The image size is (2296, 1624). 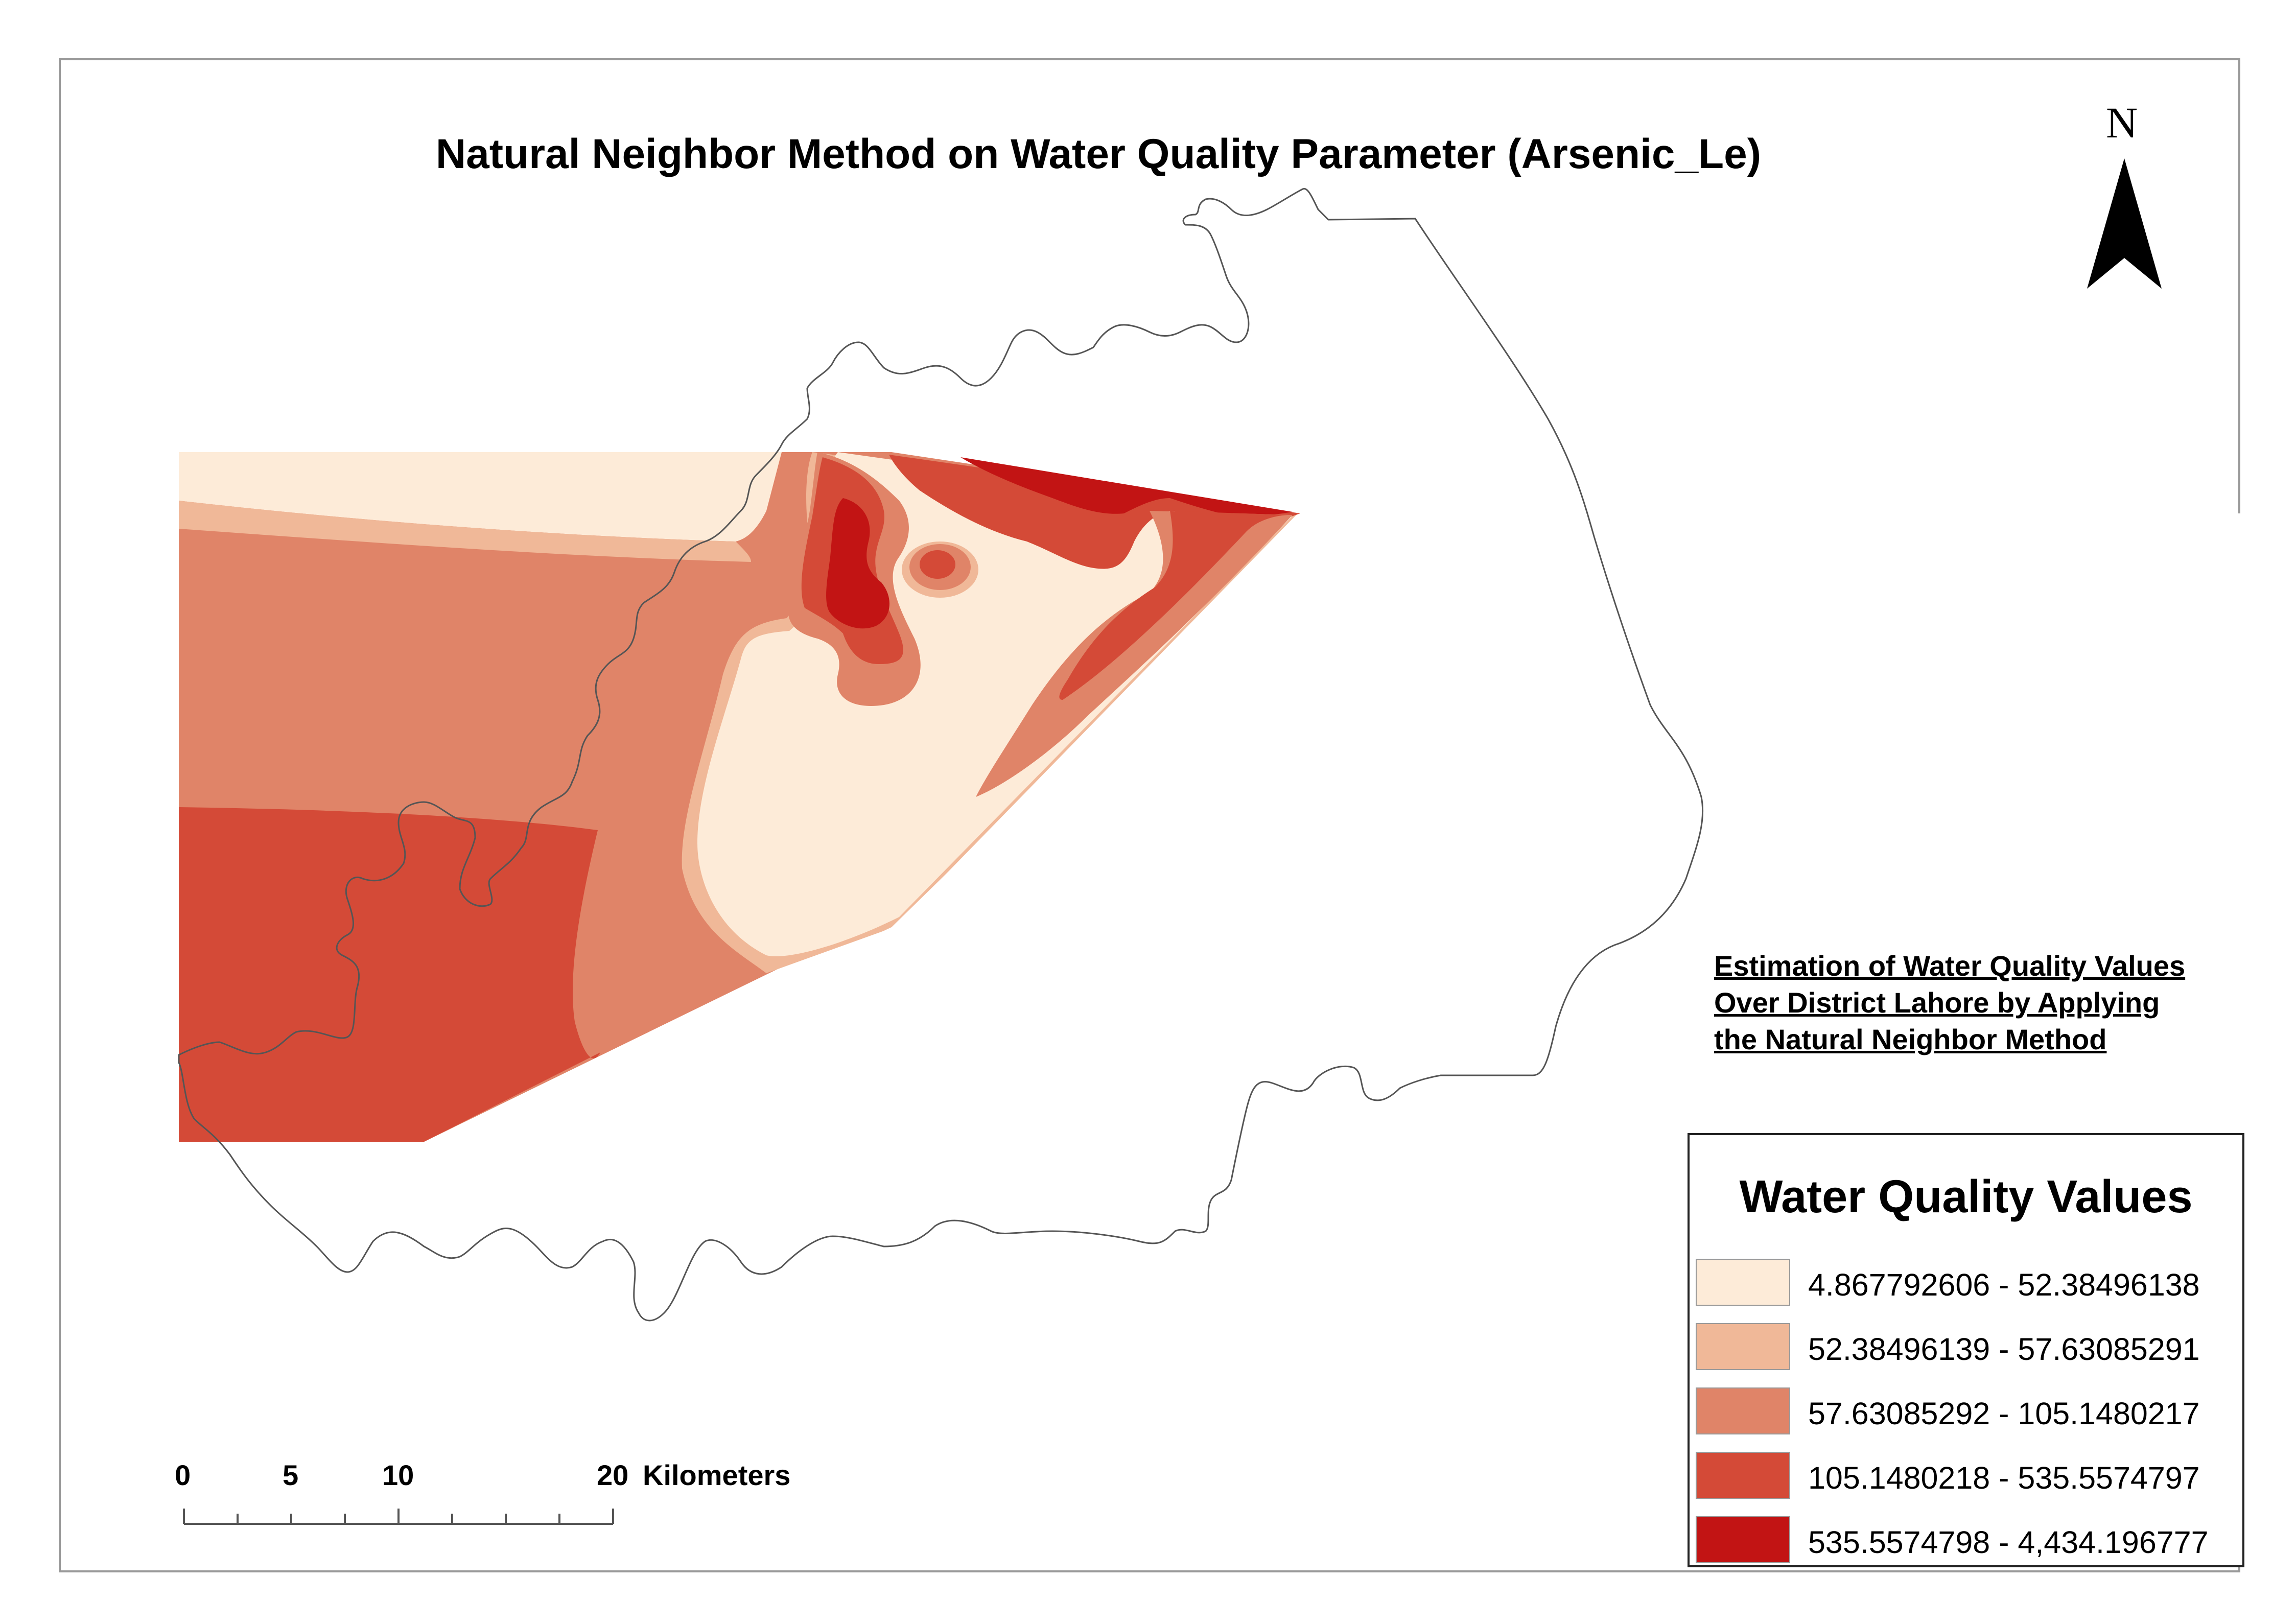 What do you see at coordinates (2004, 1349) in the screenshot?
I see `legend-label: 52.38496139 - 57.63085291` at bounding box center [2004, 1349].